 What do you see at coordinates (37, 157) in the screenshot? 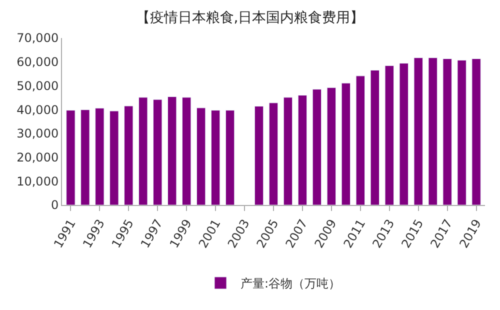
I see `y-tick-label: 20,000` at bounding box center [37, 157].